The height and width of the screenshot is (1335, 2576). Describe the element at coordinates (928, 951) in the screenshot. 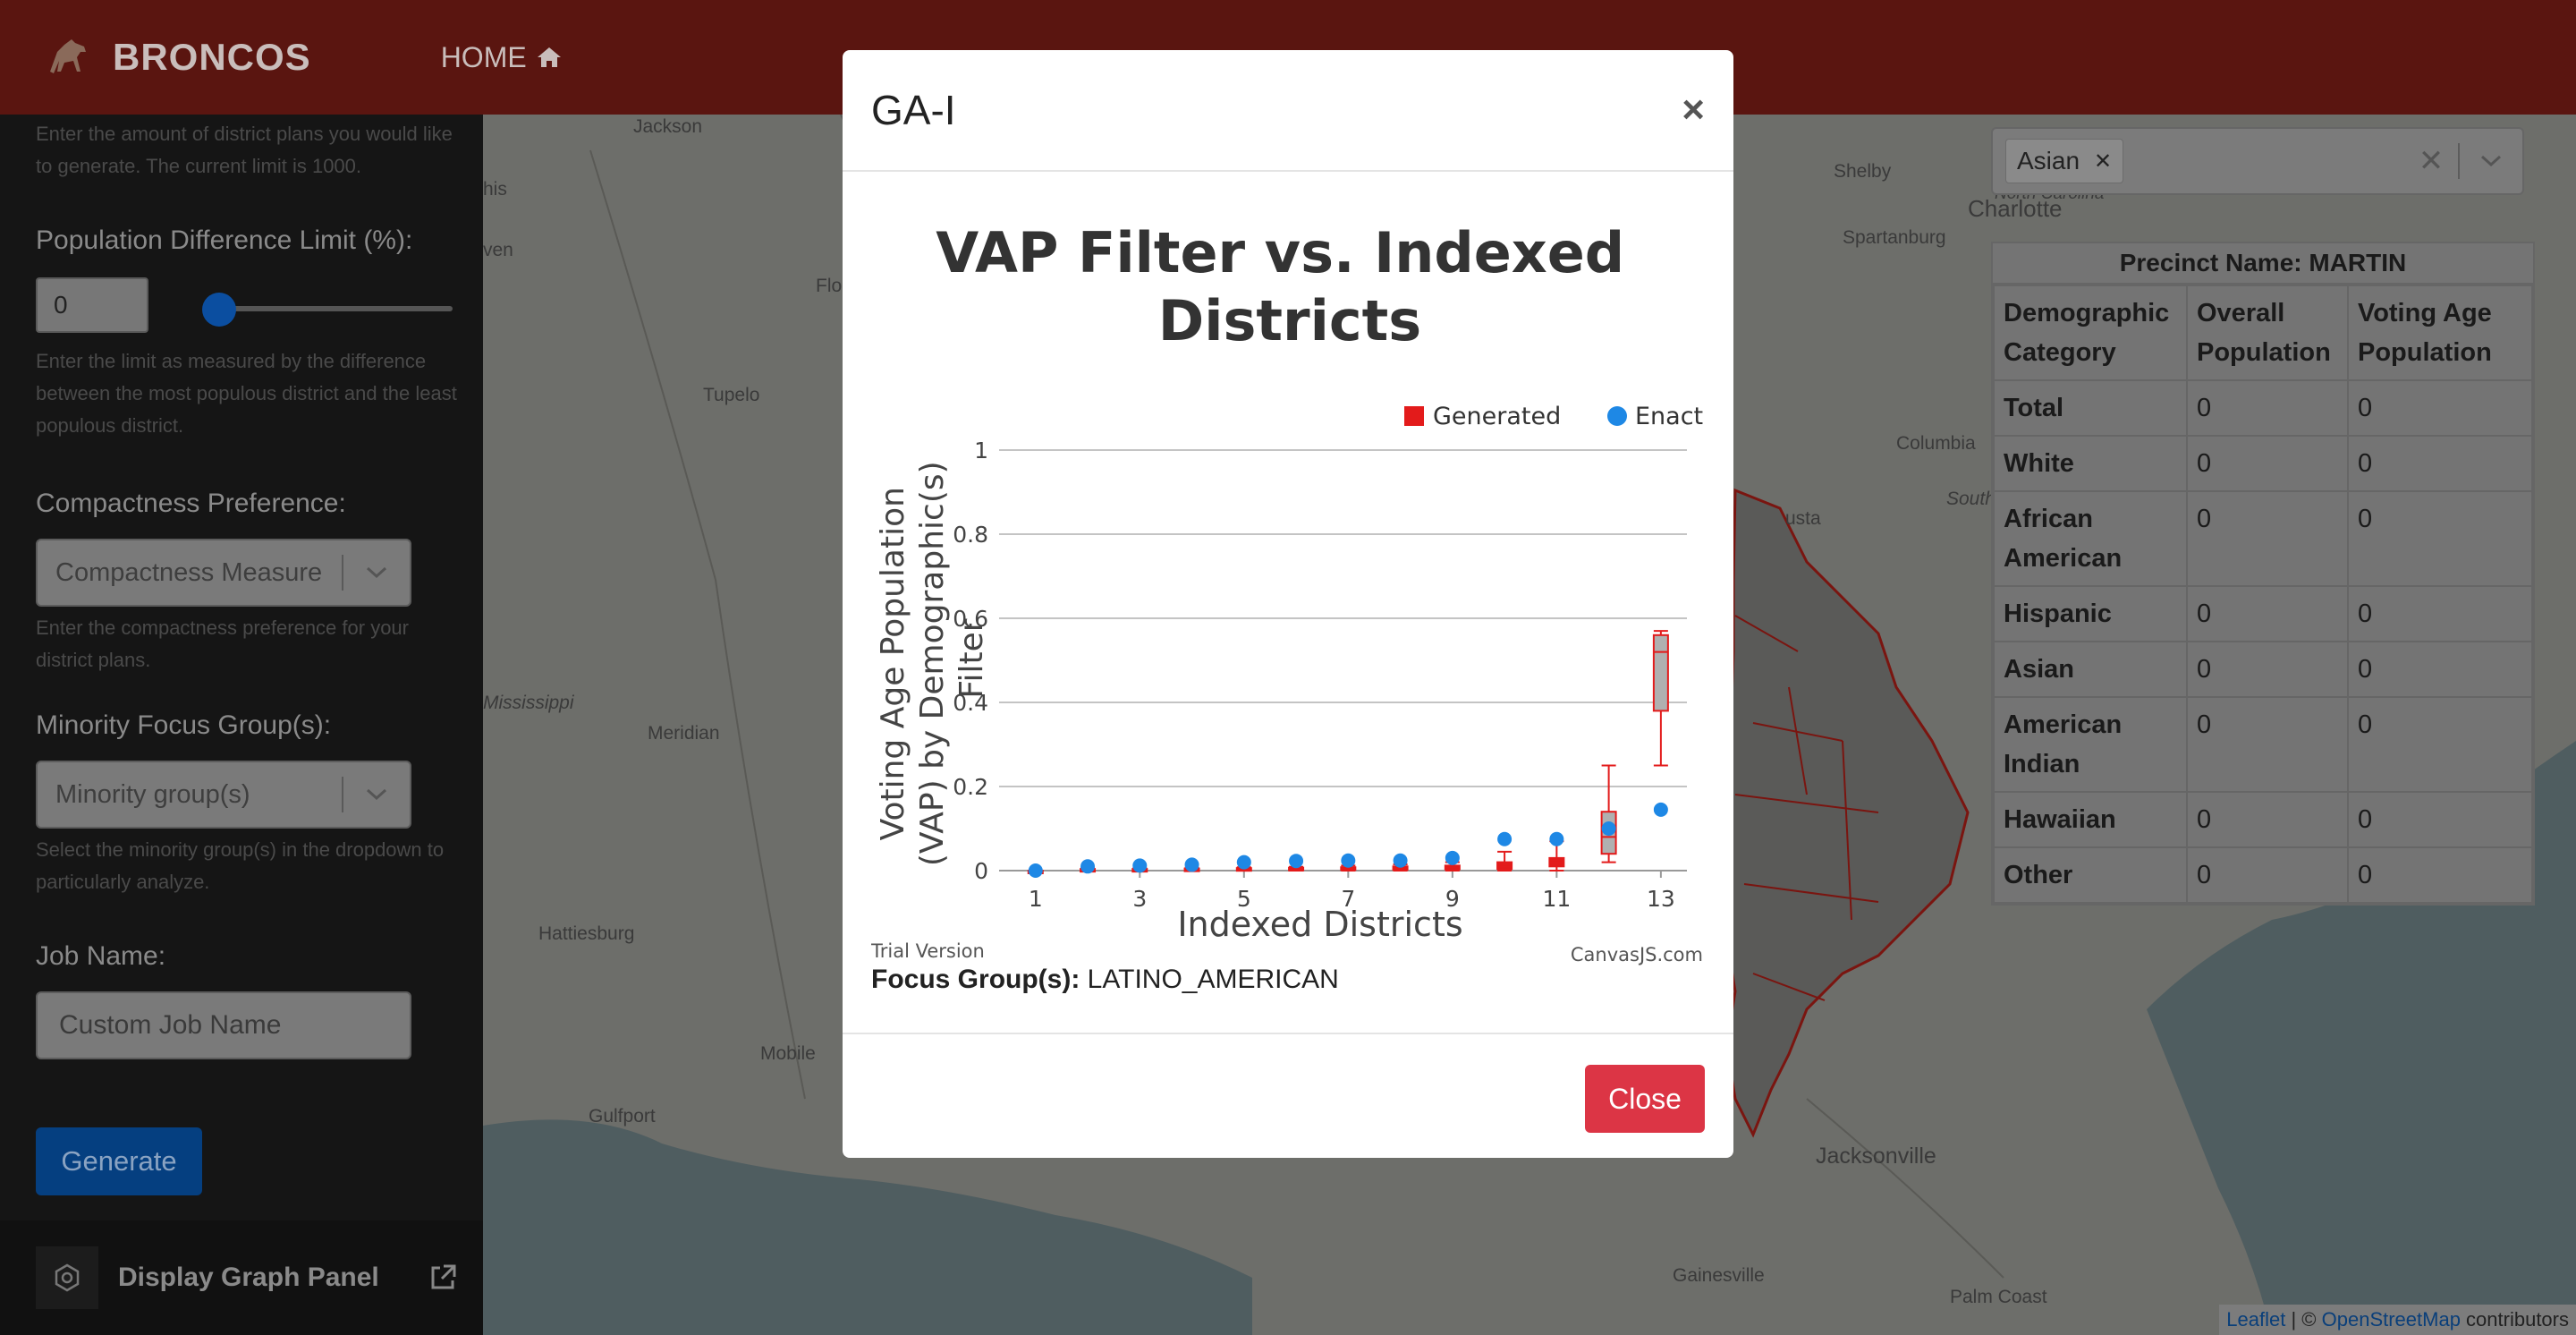

I see `trial-watermark: Trial Version` at that location.